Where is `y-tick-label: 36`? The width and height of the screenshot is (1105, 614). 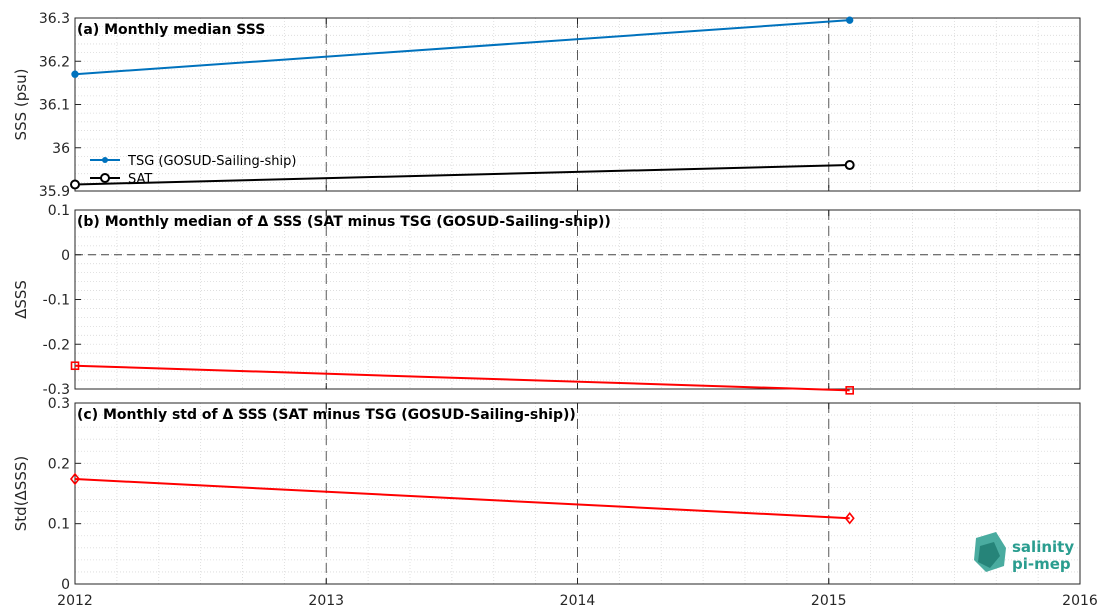
y-tick-label: 36 is located at coordinates (61, 149).